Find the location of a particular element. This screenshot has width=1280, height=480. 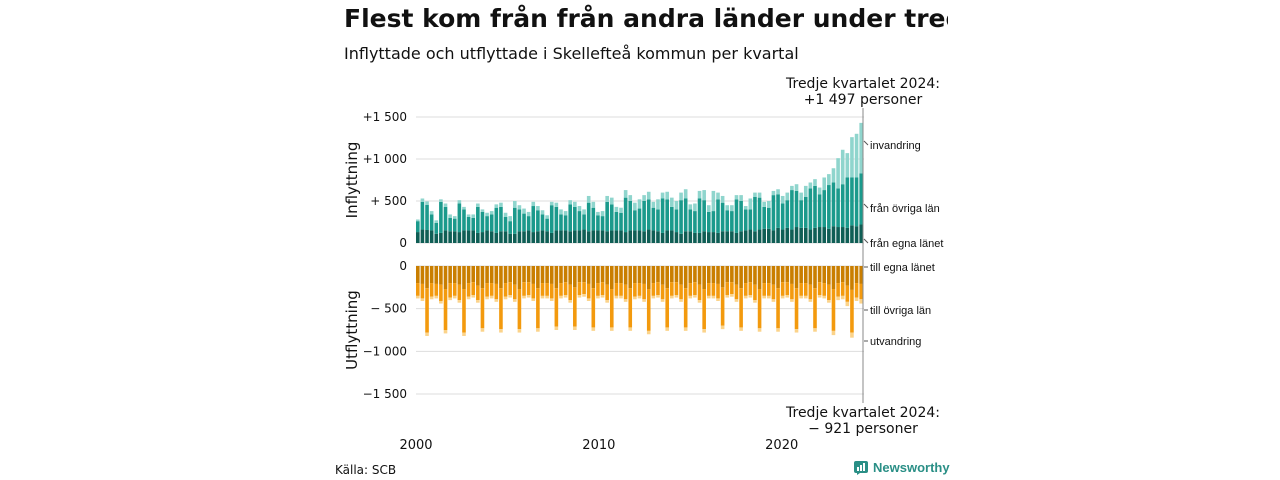

x-tick-label: 2000 is located at coordinates (415, 445).